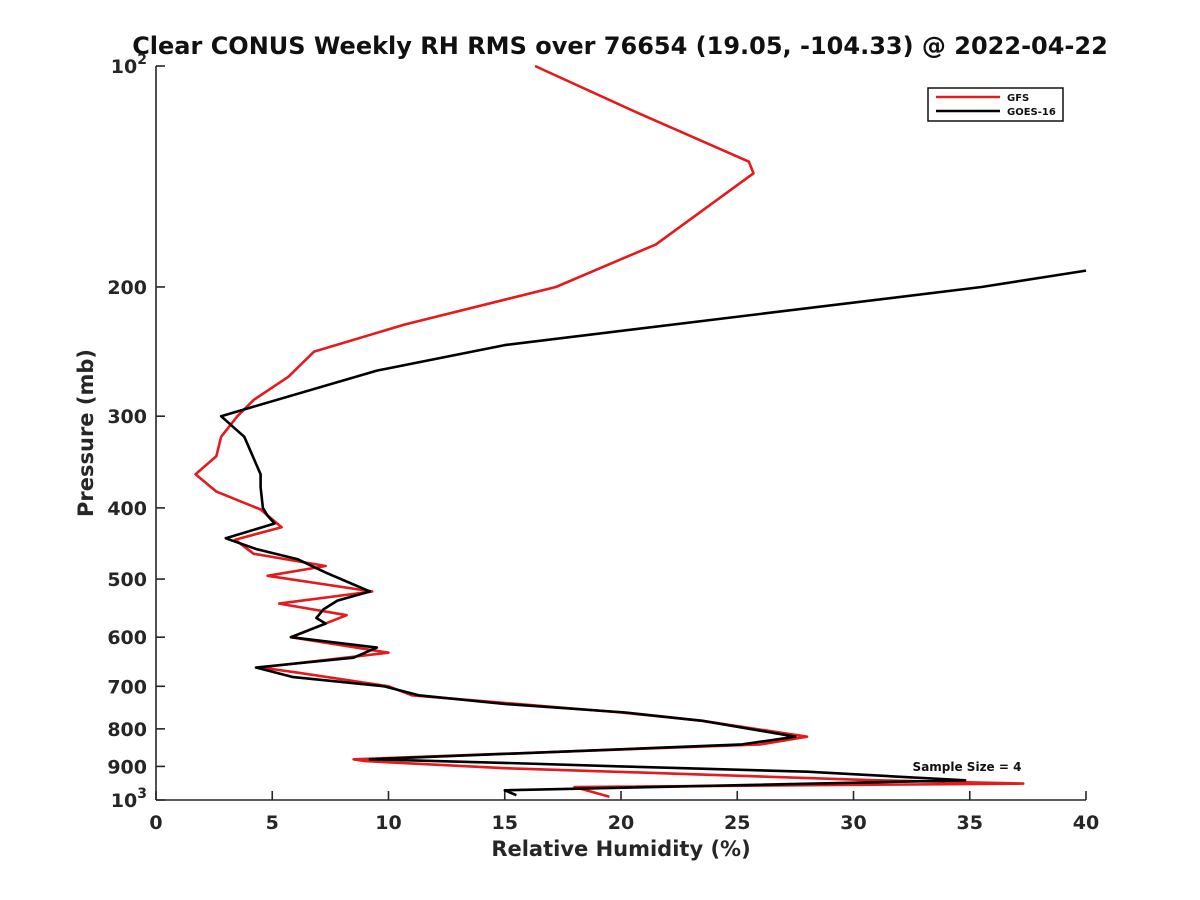 The image size is (1200, 900). I want to click on y-tick-label: 400, so click(127, 509).